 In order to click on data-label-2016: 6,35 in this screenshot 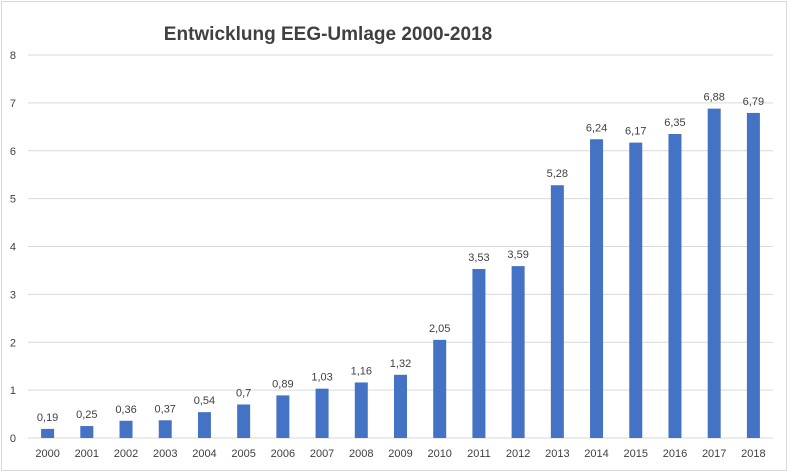, I will do `click(674, 123)`.